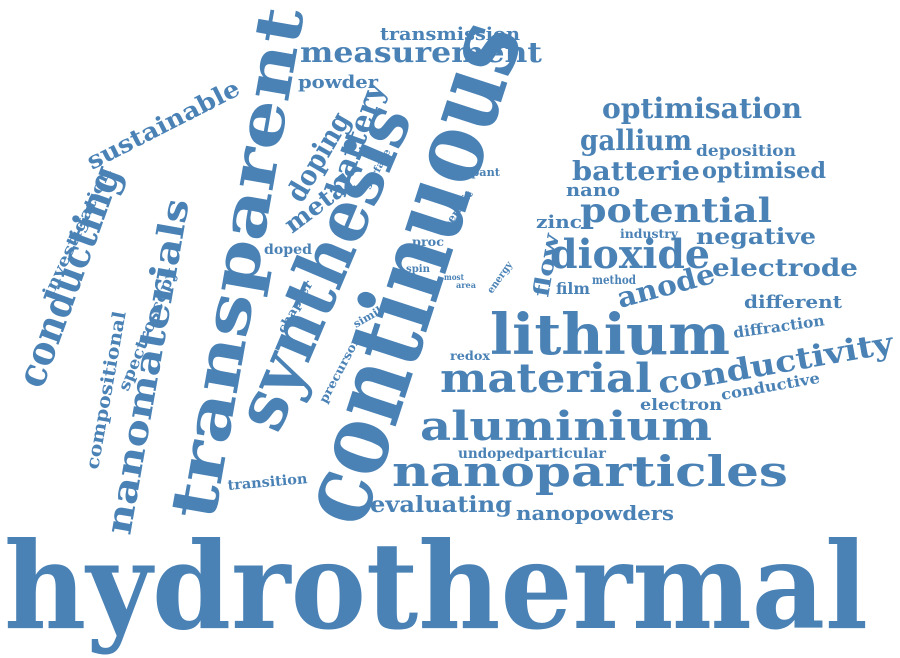 The image size is (900, 658). What do you see at coordinates (478, 172) in the screenshot?
I see `word-dopant: dopant` at bounding box center [478, 172].